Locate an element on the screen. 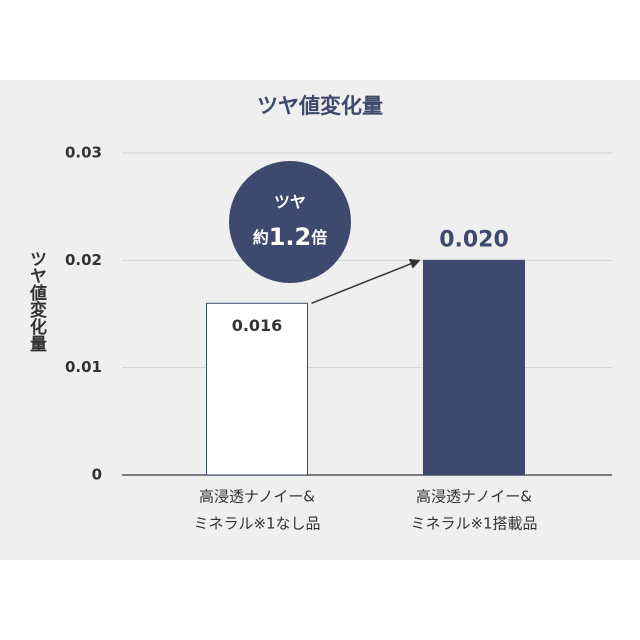 The image size is (640, 640). chart-title: ツヤ値変化量 is located at coordinates (320, 106).